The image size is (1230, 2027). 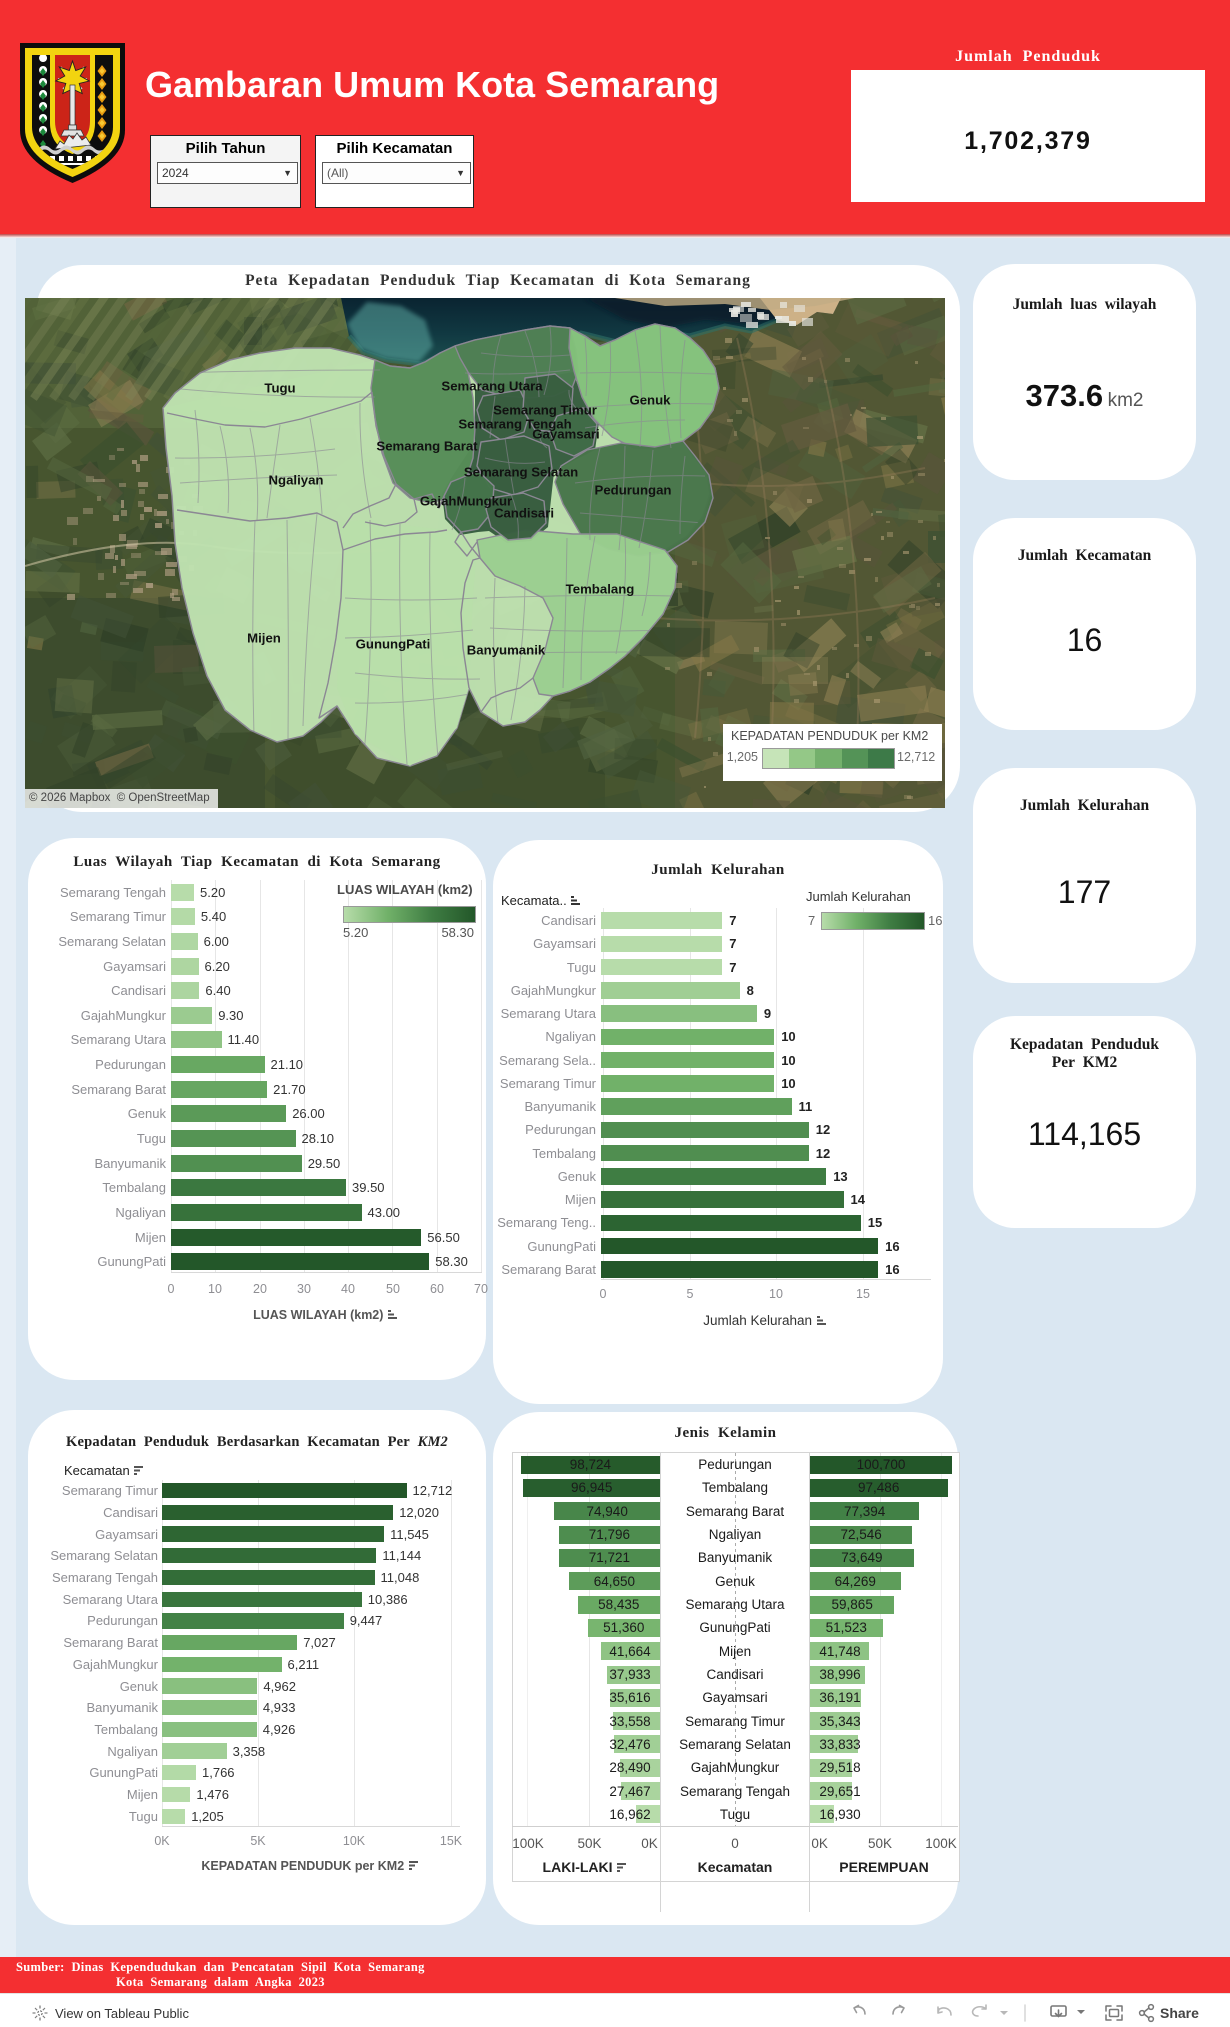 I want to click on svg-text: GajahMungkur, so click(x=466, y=501).